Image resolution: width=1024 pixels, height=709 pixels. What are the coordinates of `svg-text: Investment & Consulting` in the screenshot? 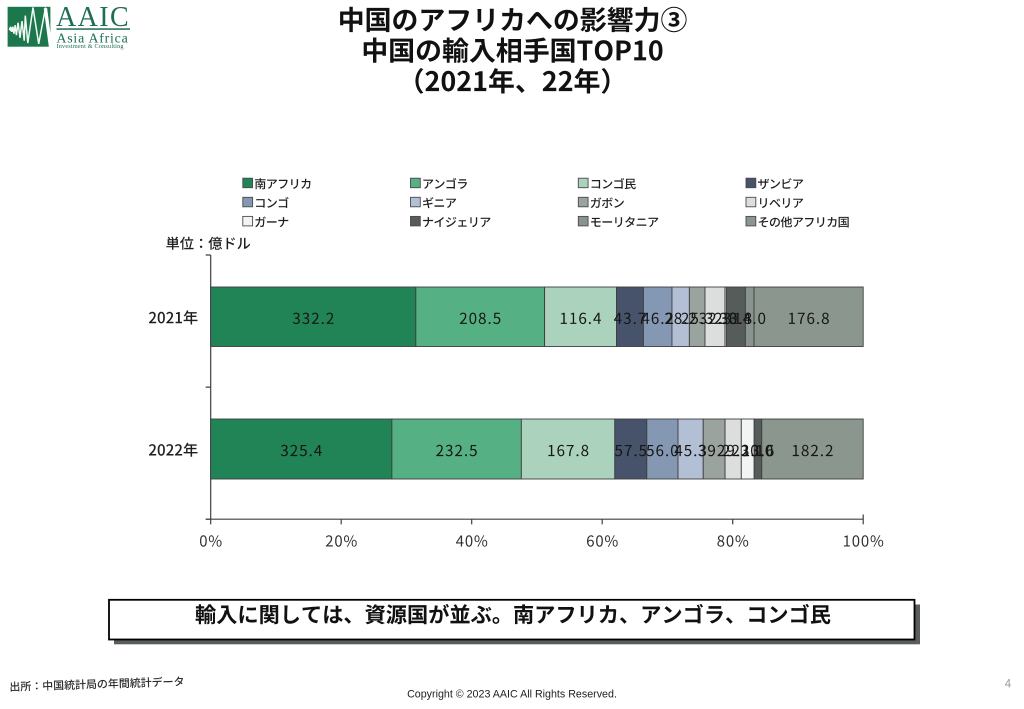 It's located at (90, 46).